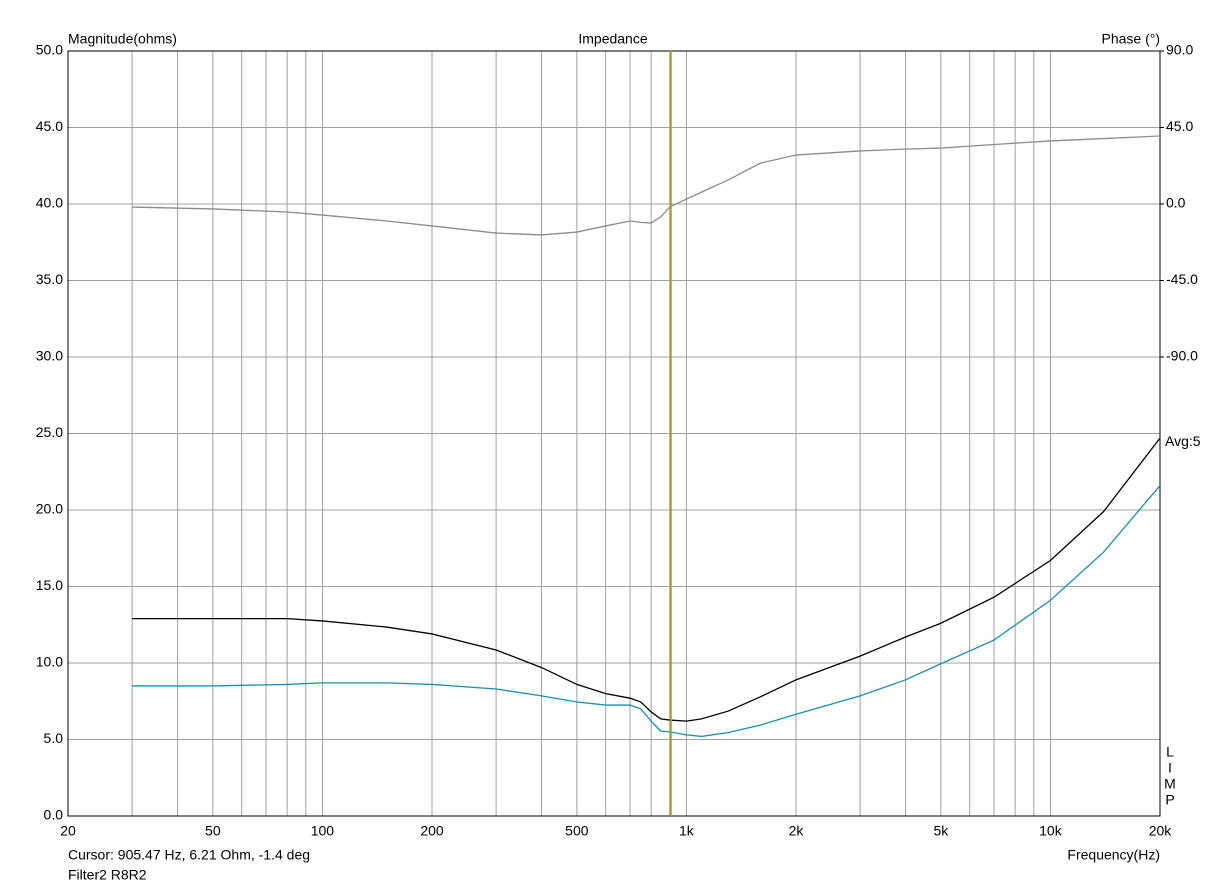  Describe the element at coordinates (49, 432) in the screenshot. I see `y-tick-label: 25.0` at that location.